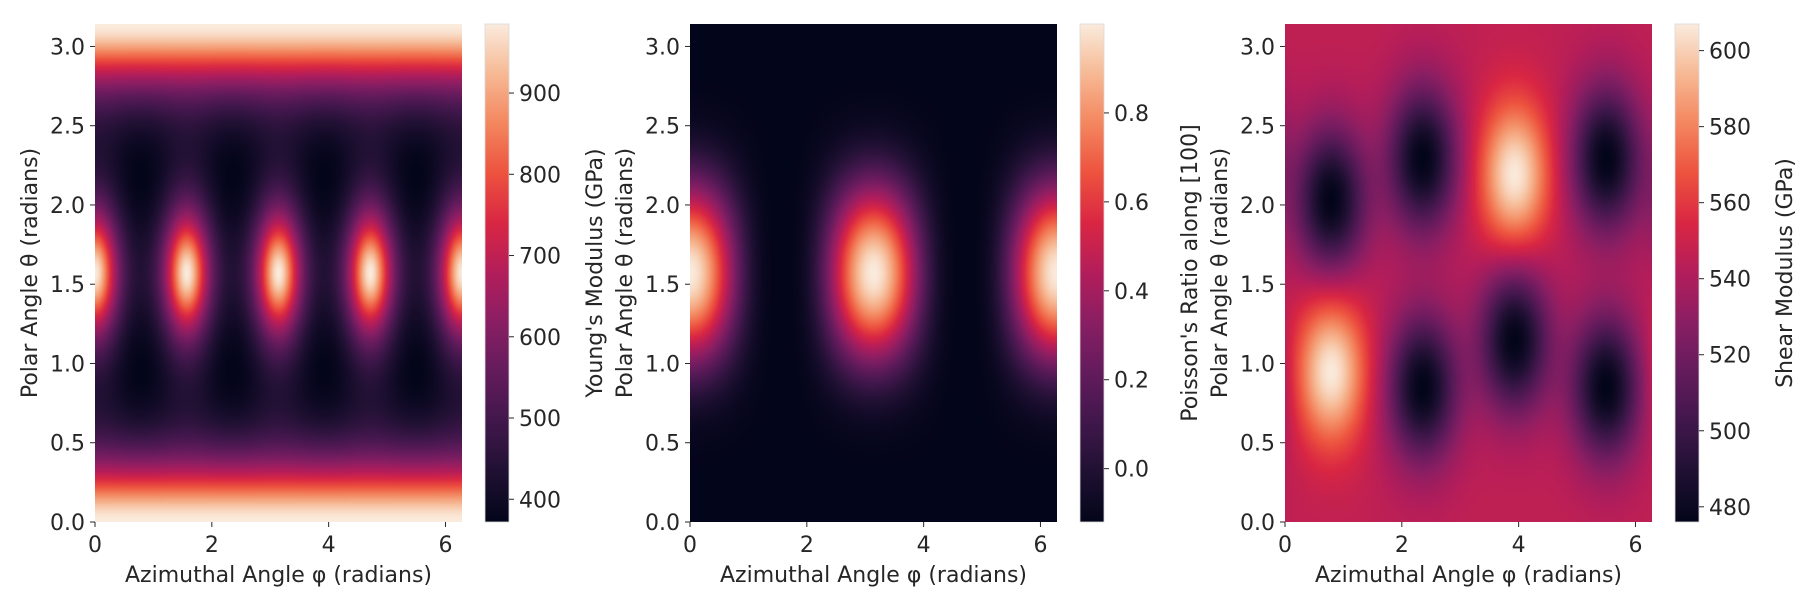 This screenshot has height=600, width=1800. Describe the element at coordinates (540, 500) in the screenshot. I see `colorbar-tick-label: 400` at that location.